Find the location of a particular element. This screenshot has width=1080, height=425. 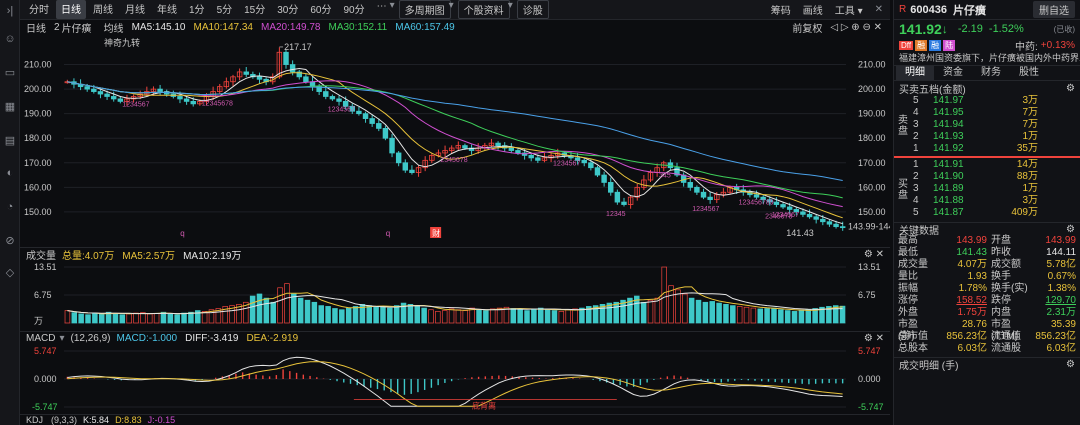

kdj-title: KDJ is located at coordinates (35, 420).